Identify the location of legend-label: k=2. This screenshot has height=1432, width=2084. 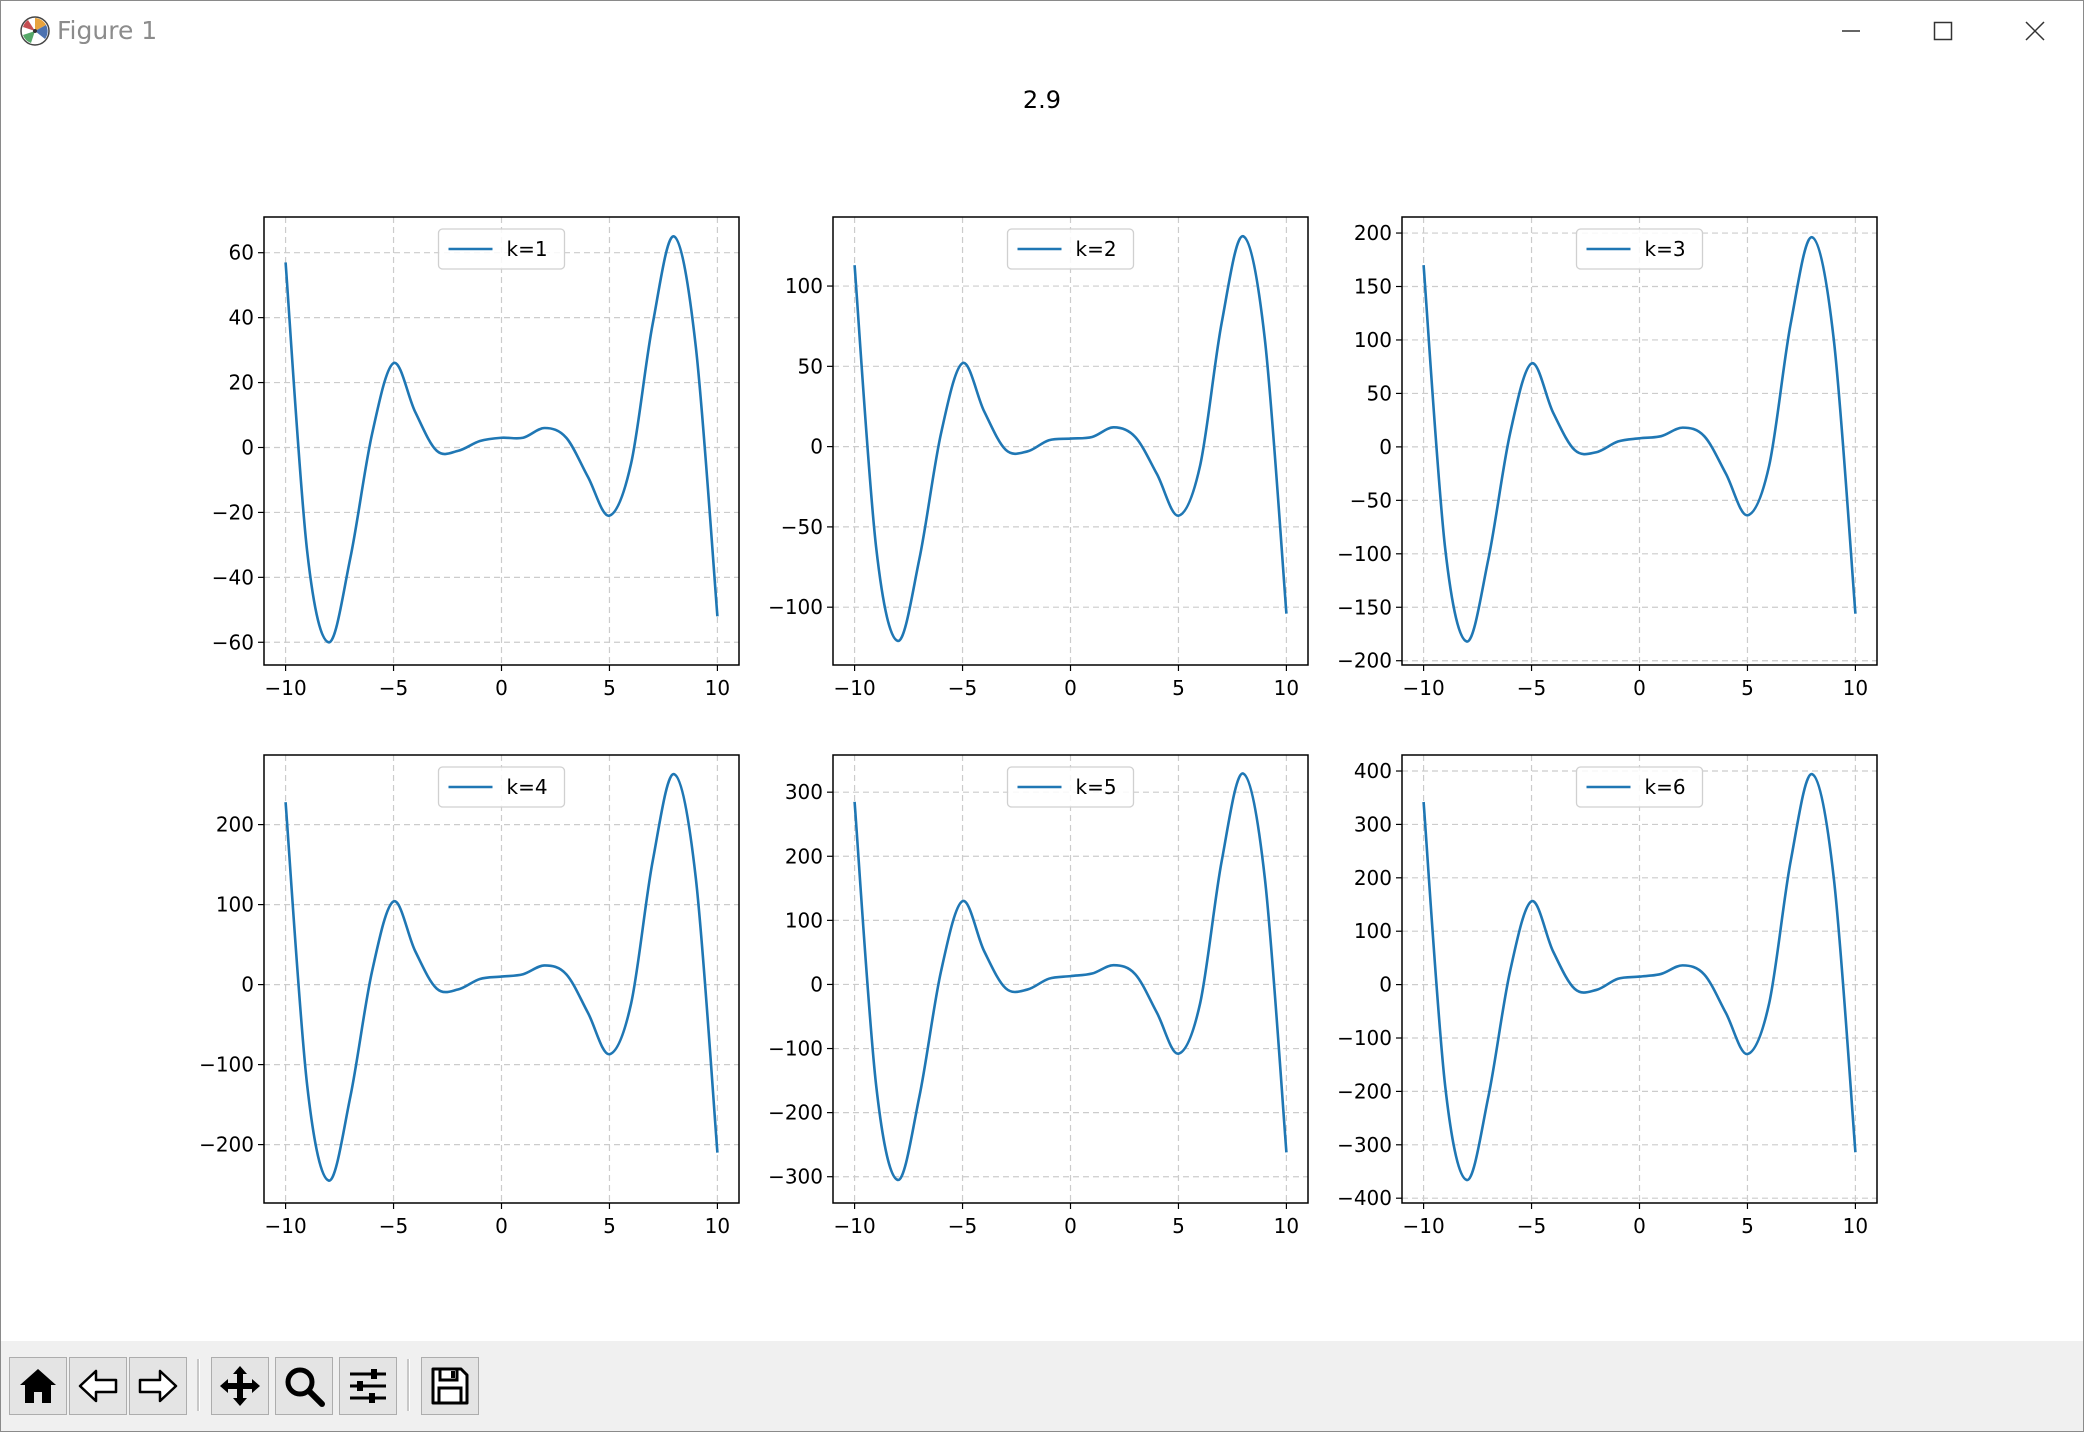
(1096, 249).